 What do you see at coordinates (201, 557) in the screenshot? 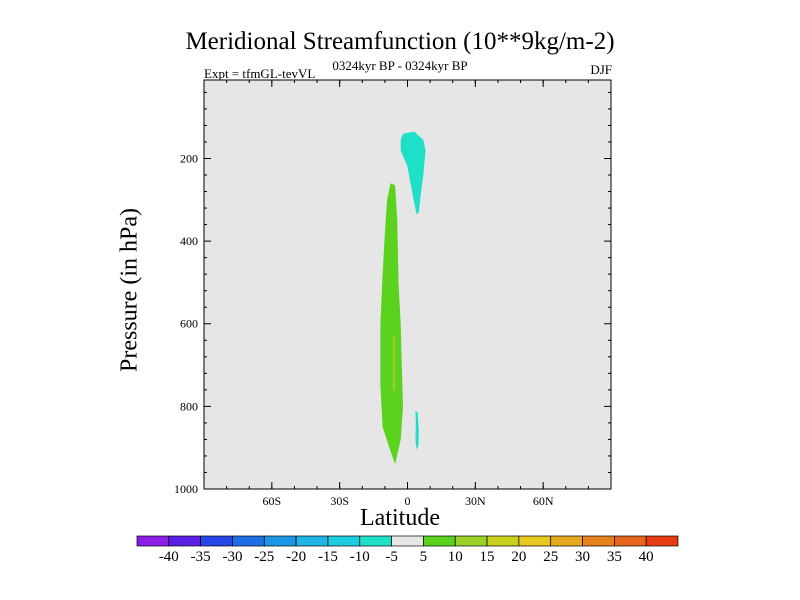
I see `colorbar-label: -35` at bounding box center [201, 557].